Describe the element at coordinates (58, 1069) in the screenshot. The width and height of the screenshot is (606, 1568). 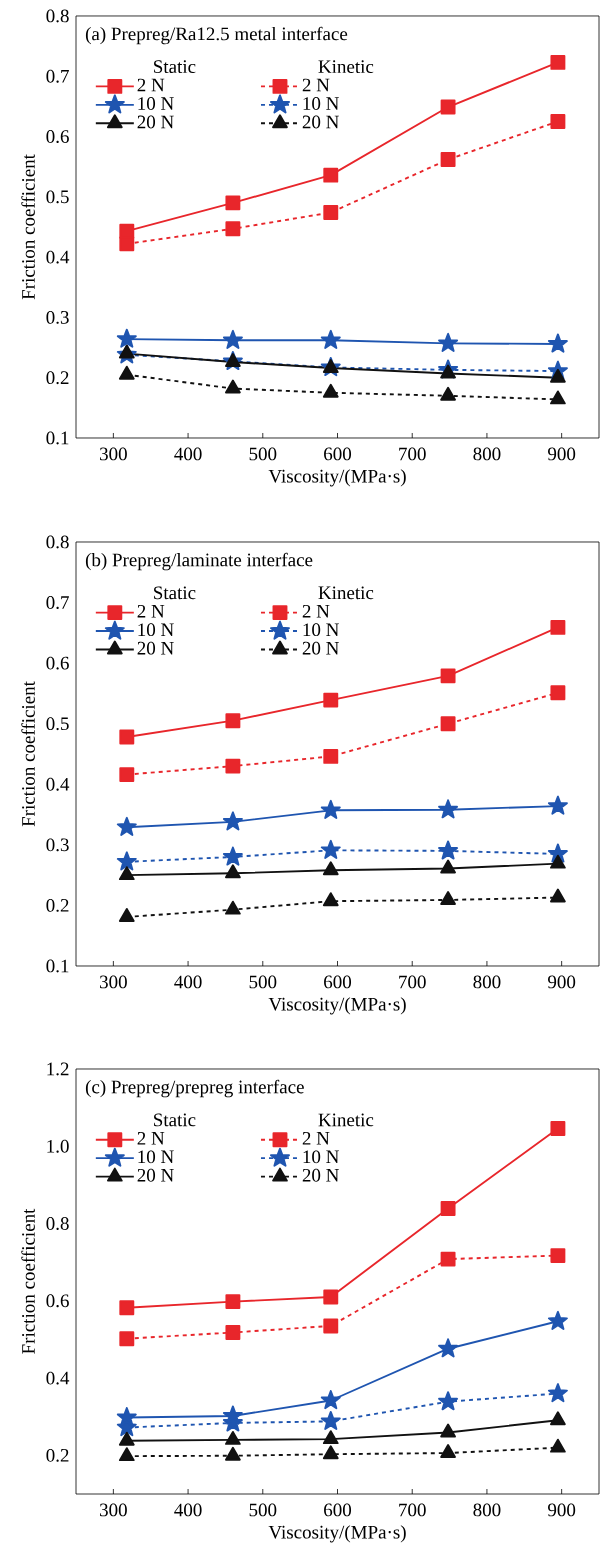
I see `y-tick-label: 1.2` at that location.